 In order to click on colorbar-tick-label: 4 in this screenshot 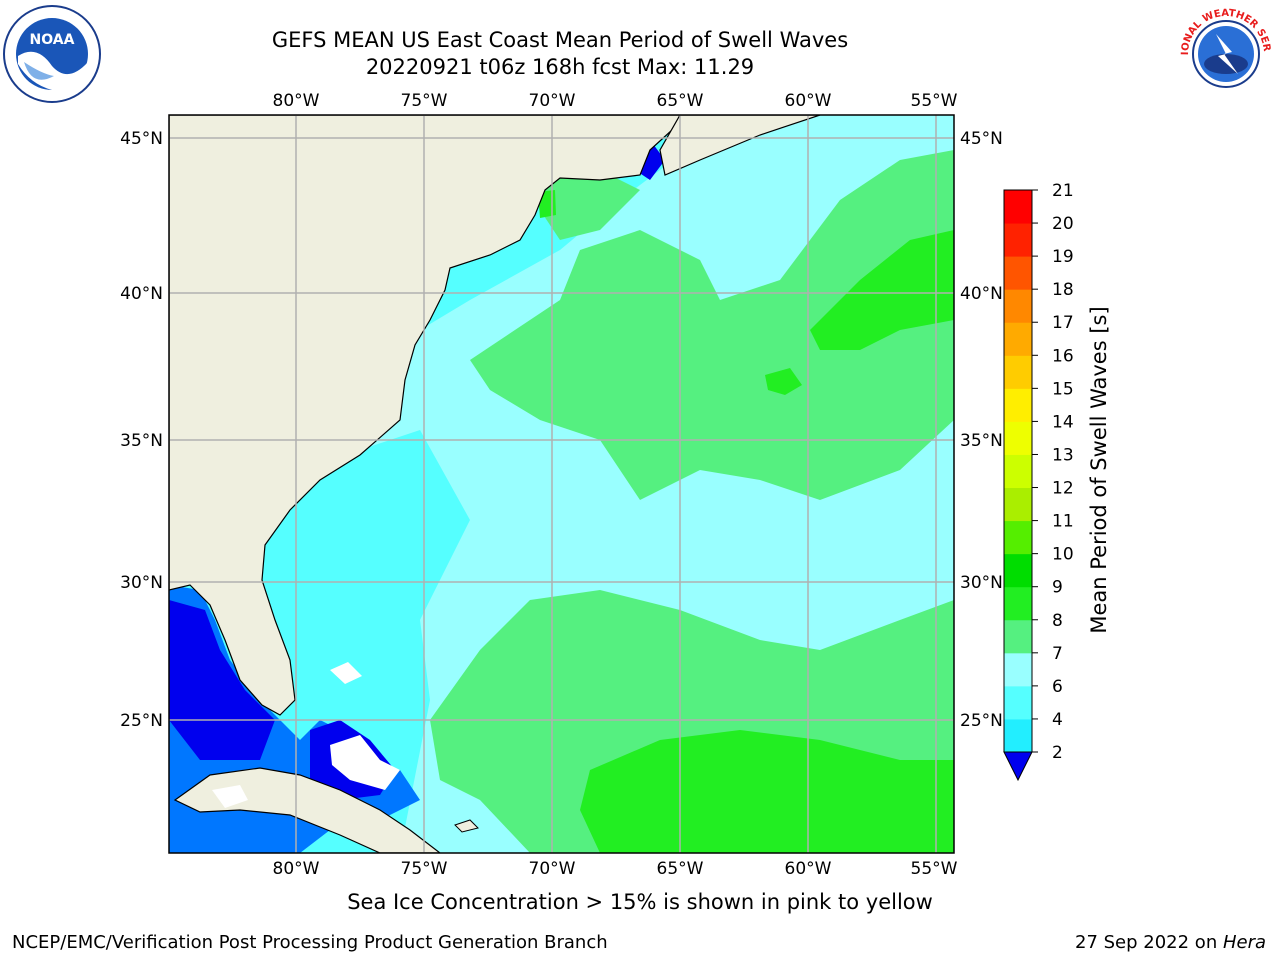, I will do `click(1057, 720)`.